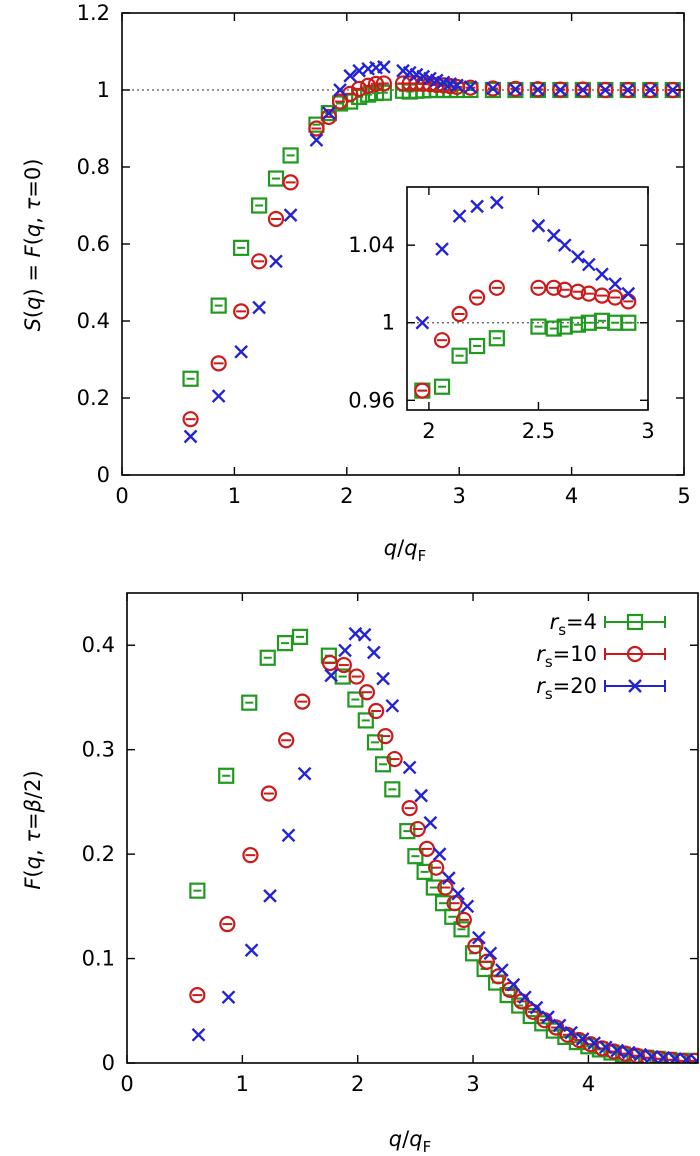 This screenshot has width=700, height=1156. What do you see at coordinates (234, 496) in the screenshot?
I see `top-xtick-label: 1` at bounding box center [234, 496].